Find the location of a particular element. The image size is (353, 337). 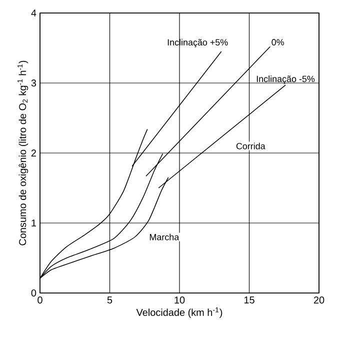

y-tick-label: 4 is located at coordinates (33, 13).